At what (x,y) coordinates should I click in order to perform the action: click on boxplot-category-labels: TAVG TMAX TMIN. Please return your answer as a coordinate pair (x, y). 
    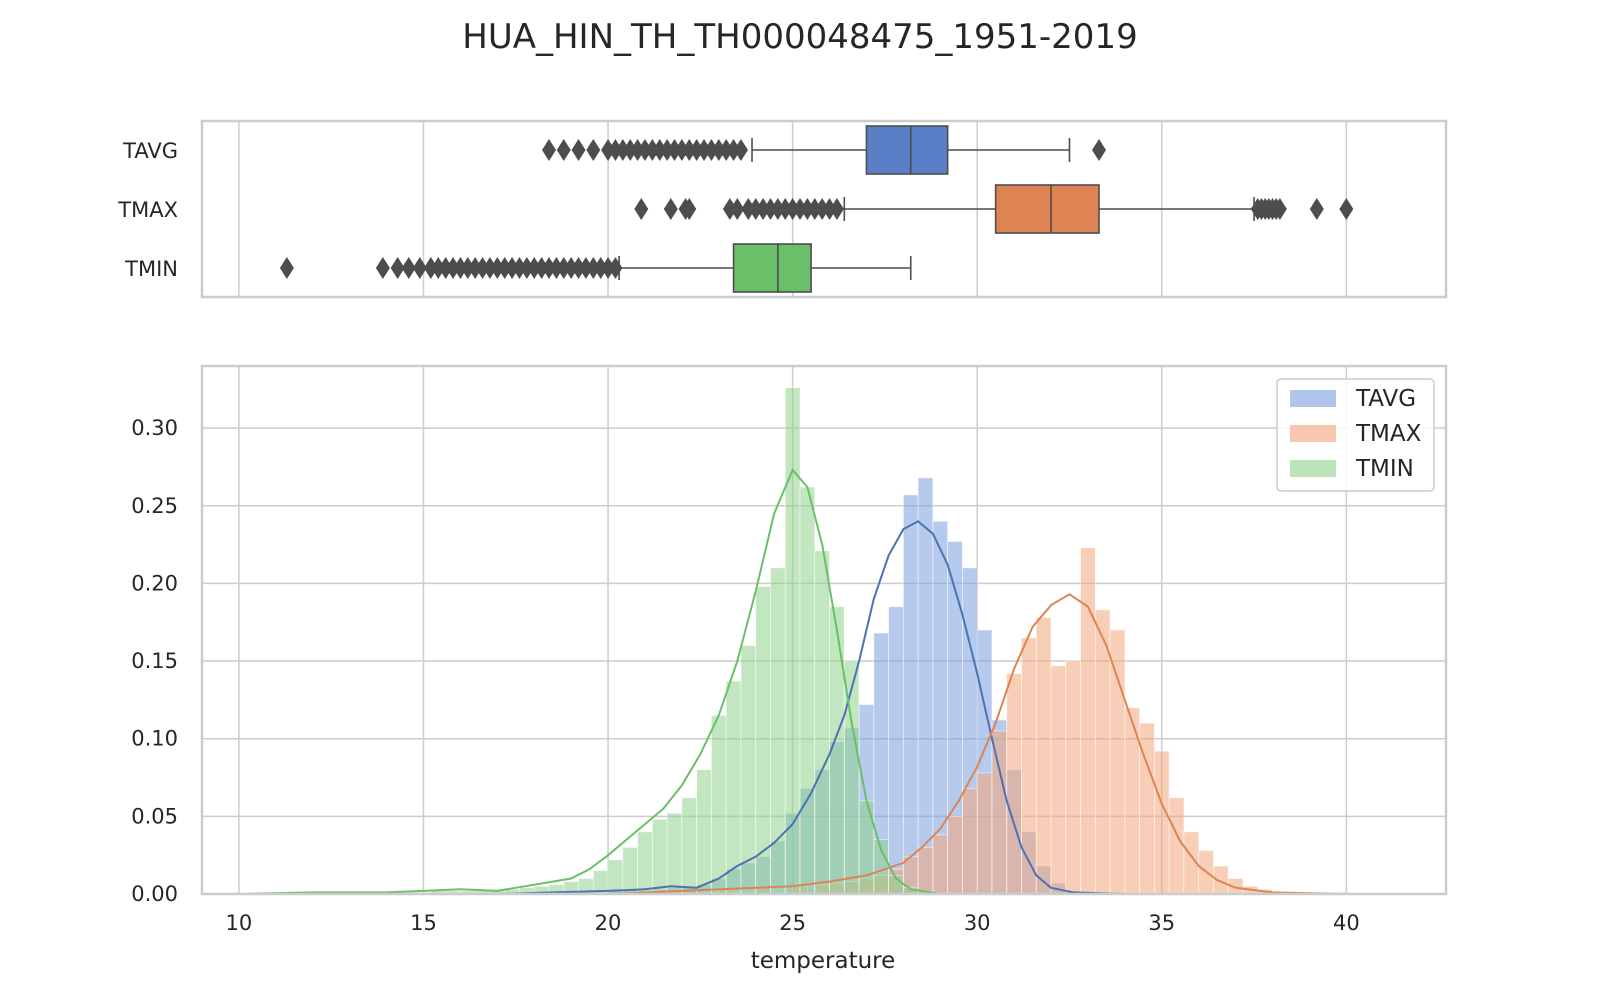
    Looking at the image, I should click on (147, 210).